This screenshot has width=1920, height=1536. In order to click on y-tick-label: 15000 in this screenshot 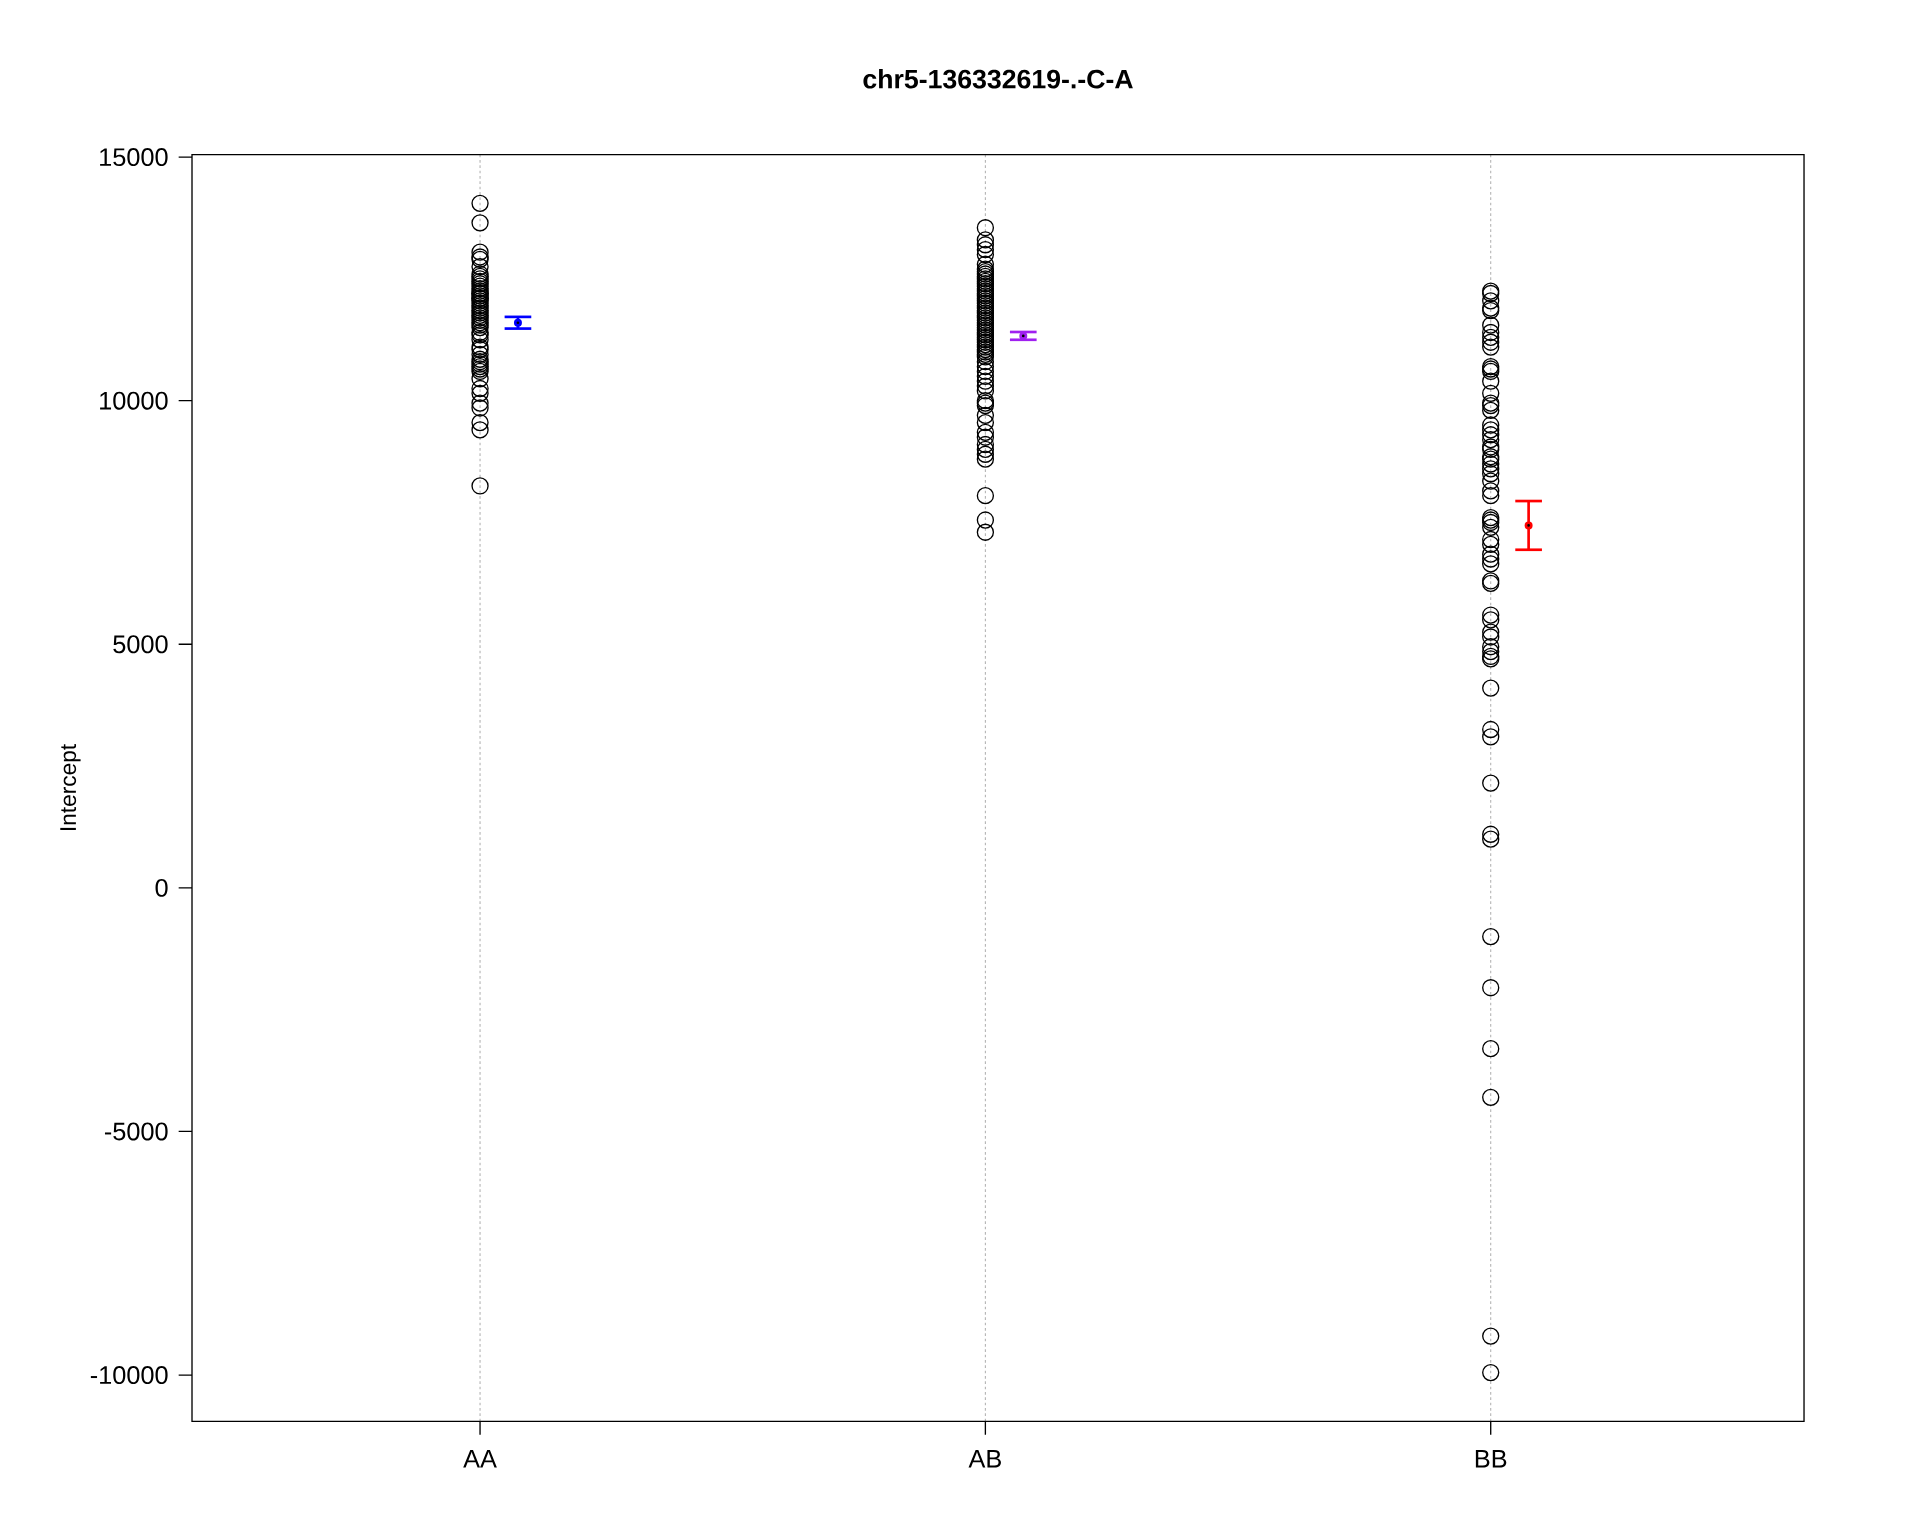, I will do `click(134, 157)`.